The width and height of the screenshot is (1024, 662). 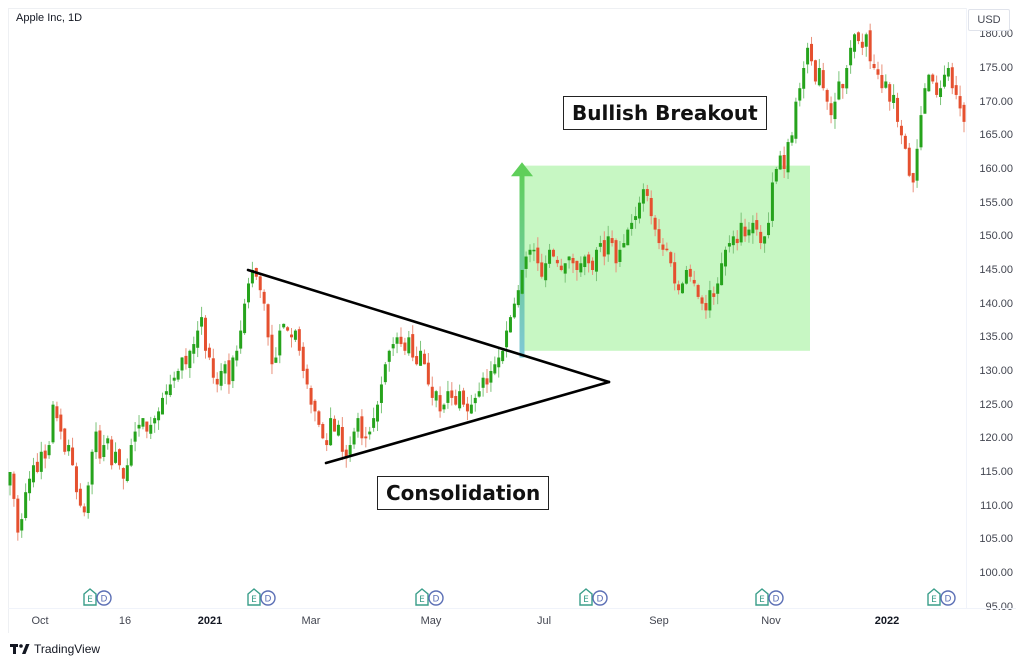 I want to click on time-tick-label: 16, so click(x=125, y=621).